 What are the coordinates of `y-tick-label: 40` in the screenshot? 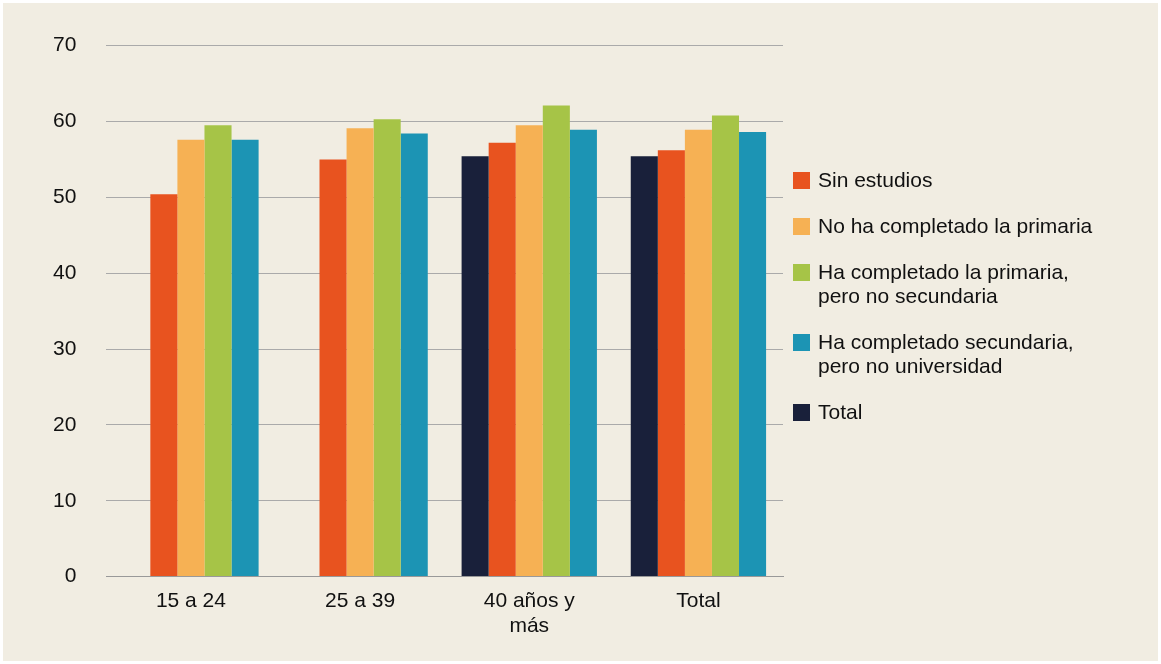 It's located at (65, 271).